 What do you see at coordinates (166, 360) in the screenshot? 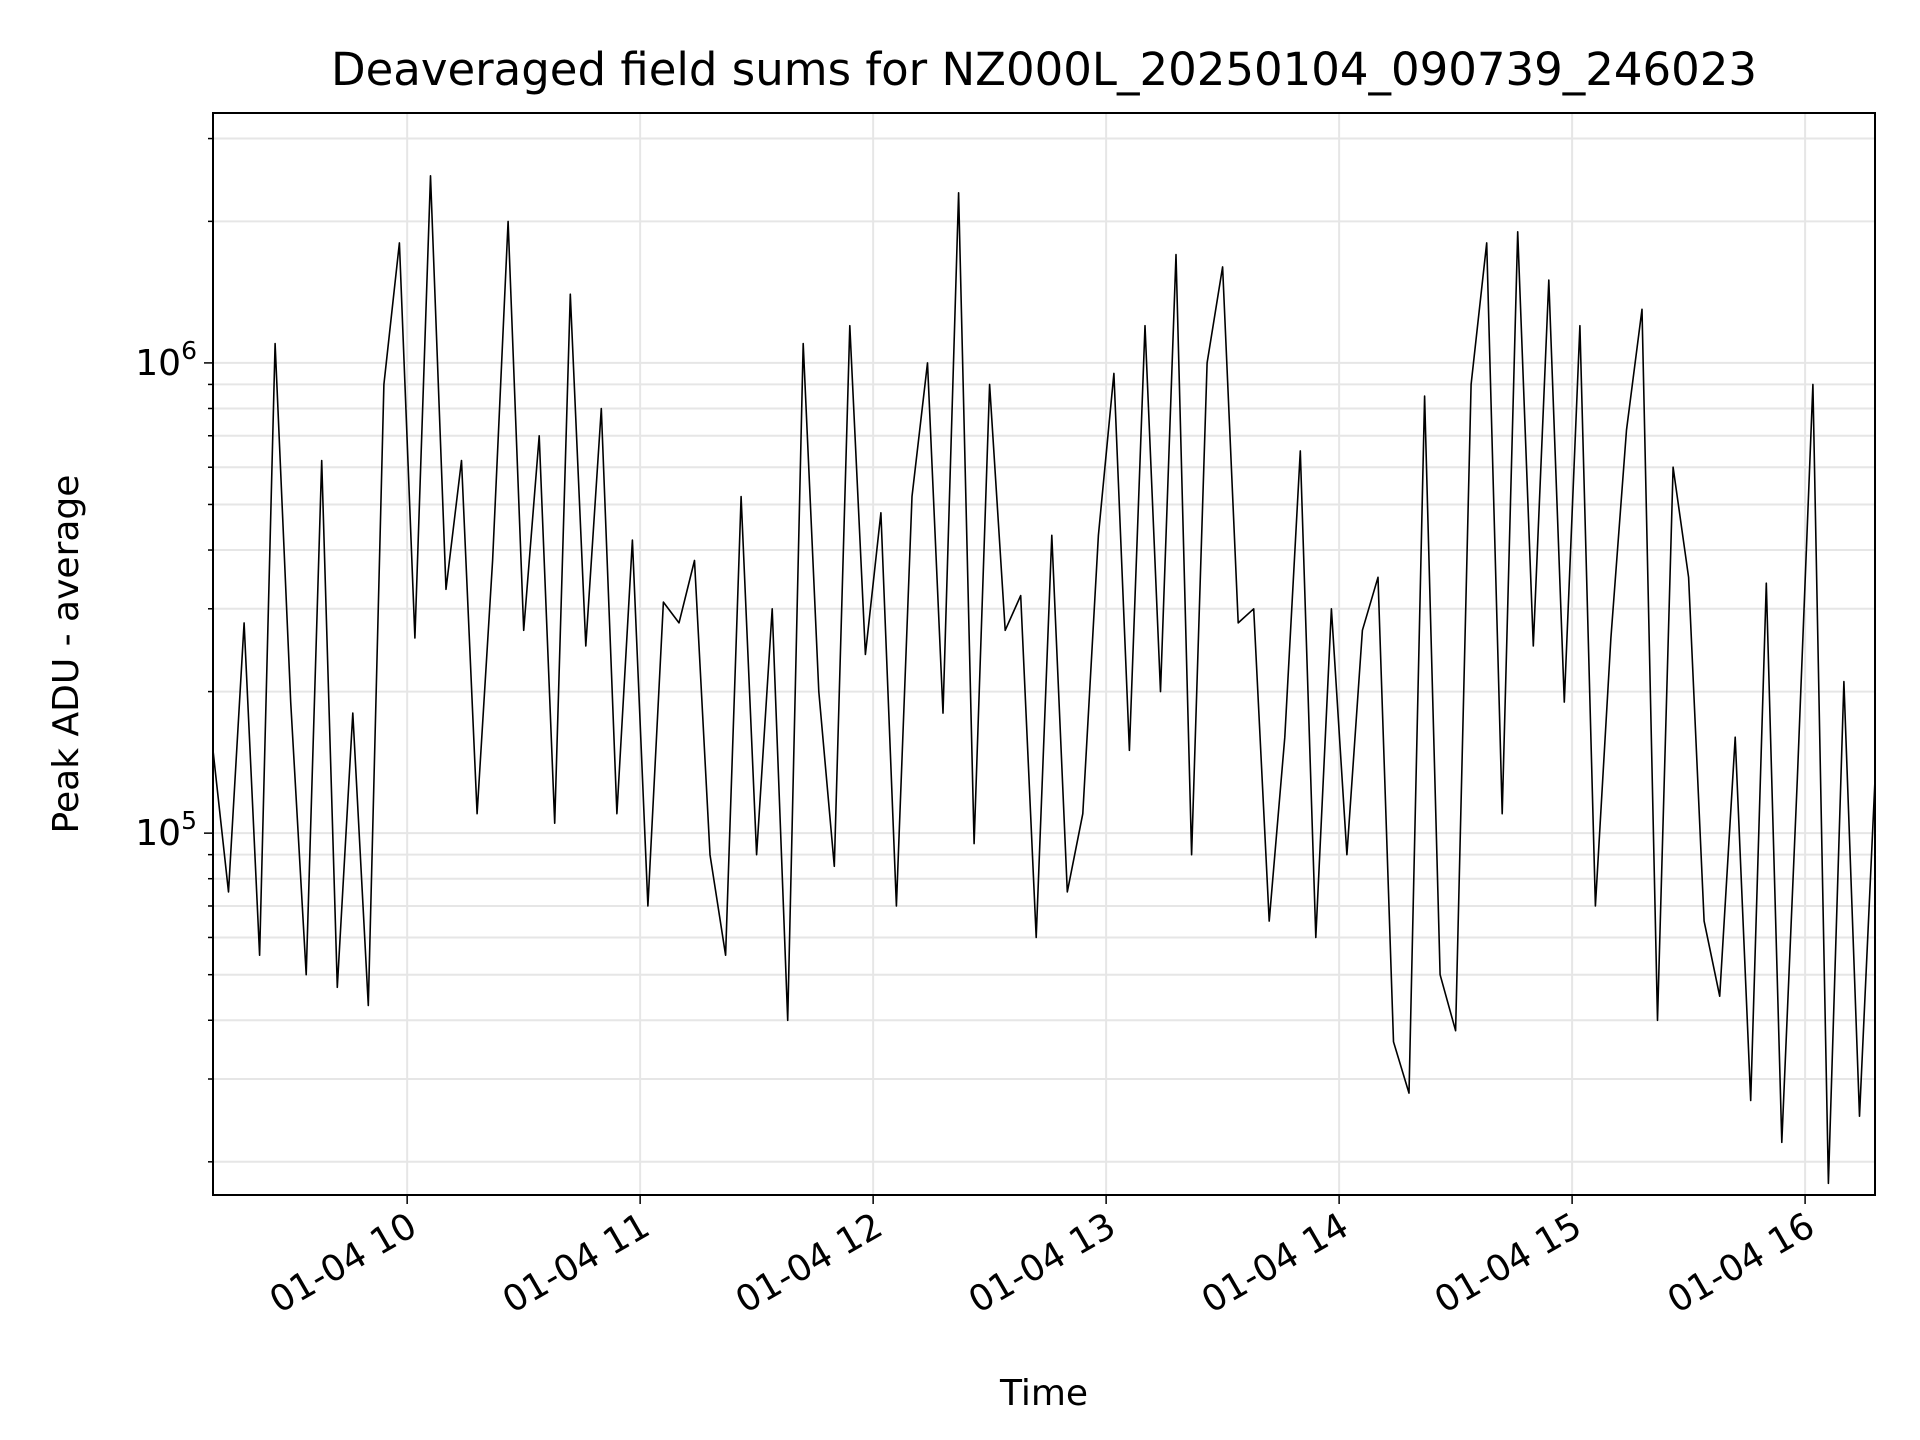
I see `y-tick-label: 10⁶` at bounding box center [166, 360].